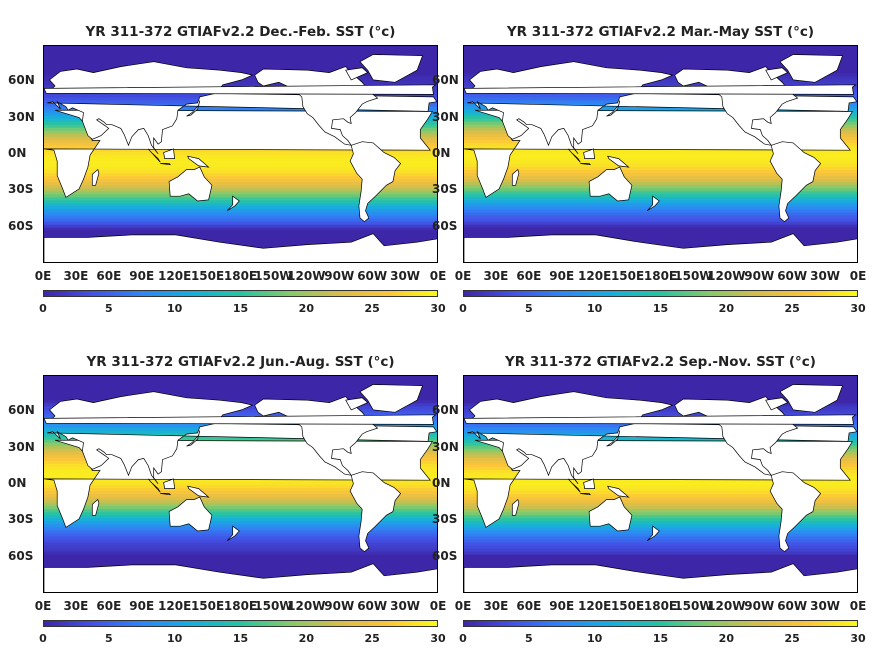  I want to click on lon-tick-label: 180E, so click(660, 606).